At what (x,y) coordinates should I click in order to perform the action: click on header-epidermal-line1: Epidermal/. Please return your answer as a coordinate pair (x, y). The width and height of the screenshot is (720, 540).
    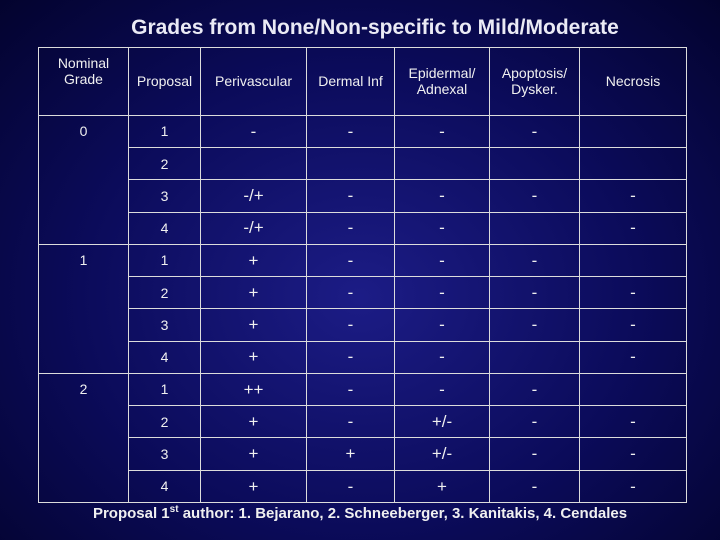
    Looking at the image, I should click on (442, 73).